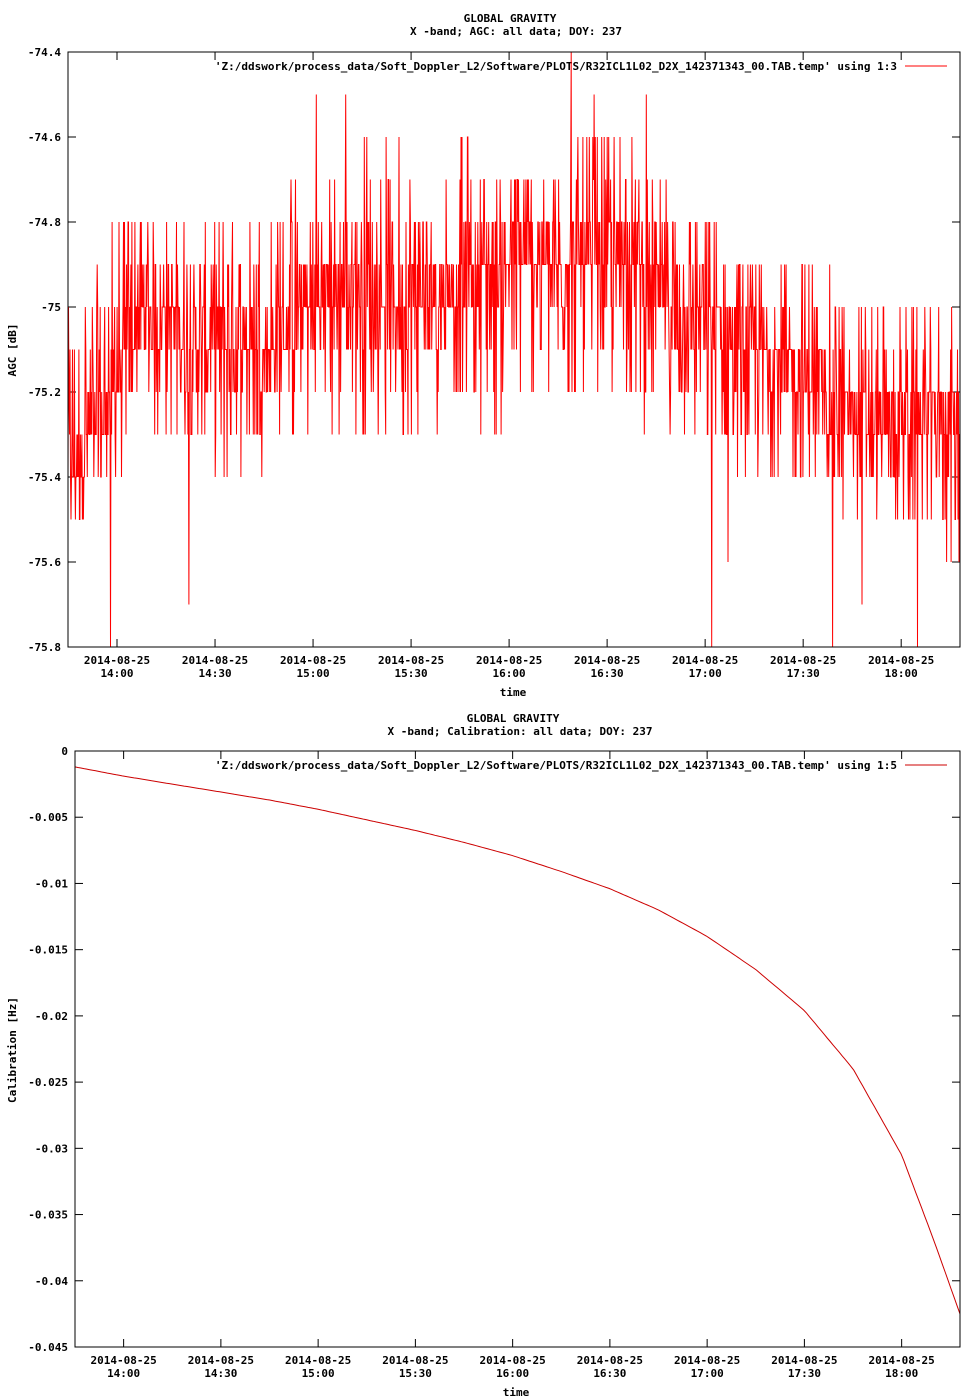  Describe the element at coordinates (51, 1016) in the screenshot. I see `y-tick-label: -0.02` at that location.